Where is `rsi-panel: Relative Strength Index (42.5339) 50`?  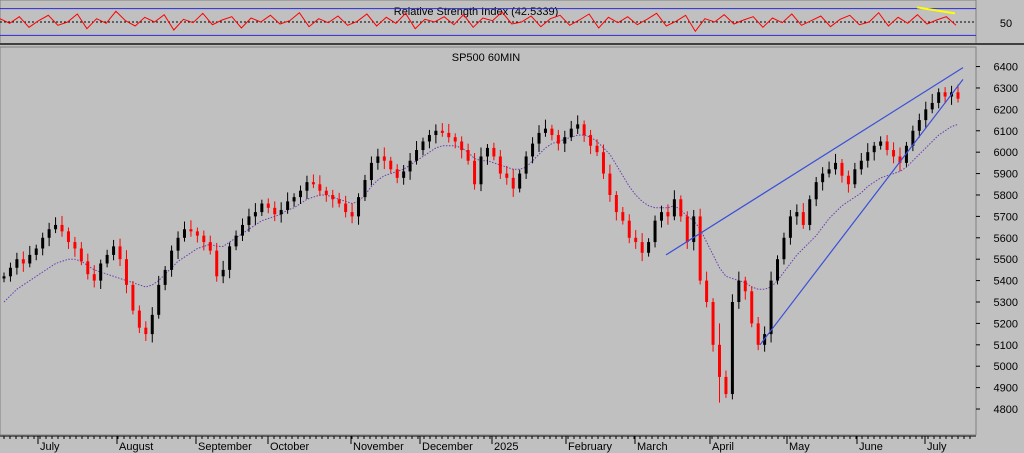
rsi-panel: Relative Strength Index (42.5339) 50 is located at coordinates (512, 22).